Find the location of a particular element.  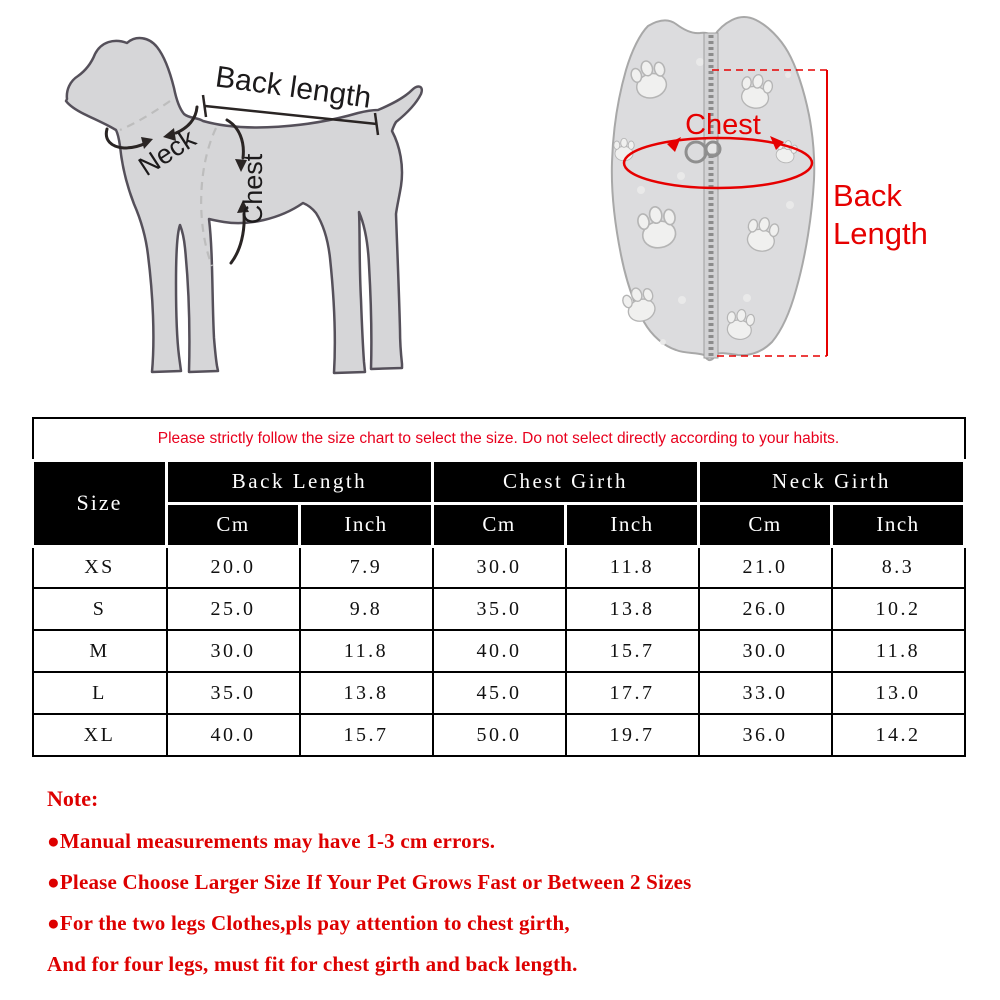

chest-arrow-lower-icon is located at coordinates (237, 238).